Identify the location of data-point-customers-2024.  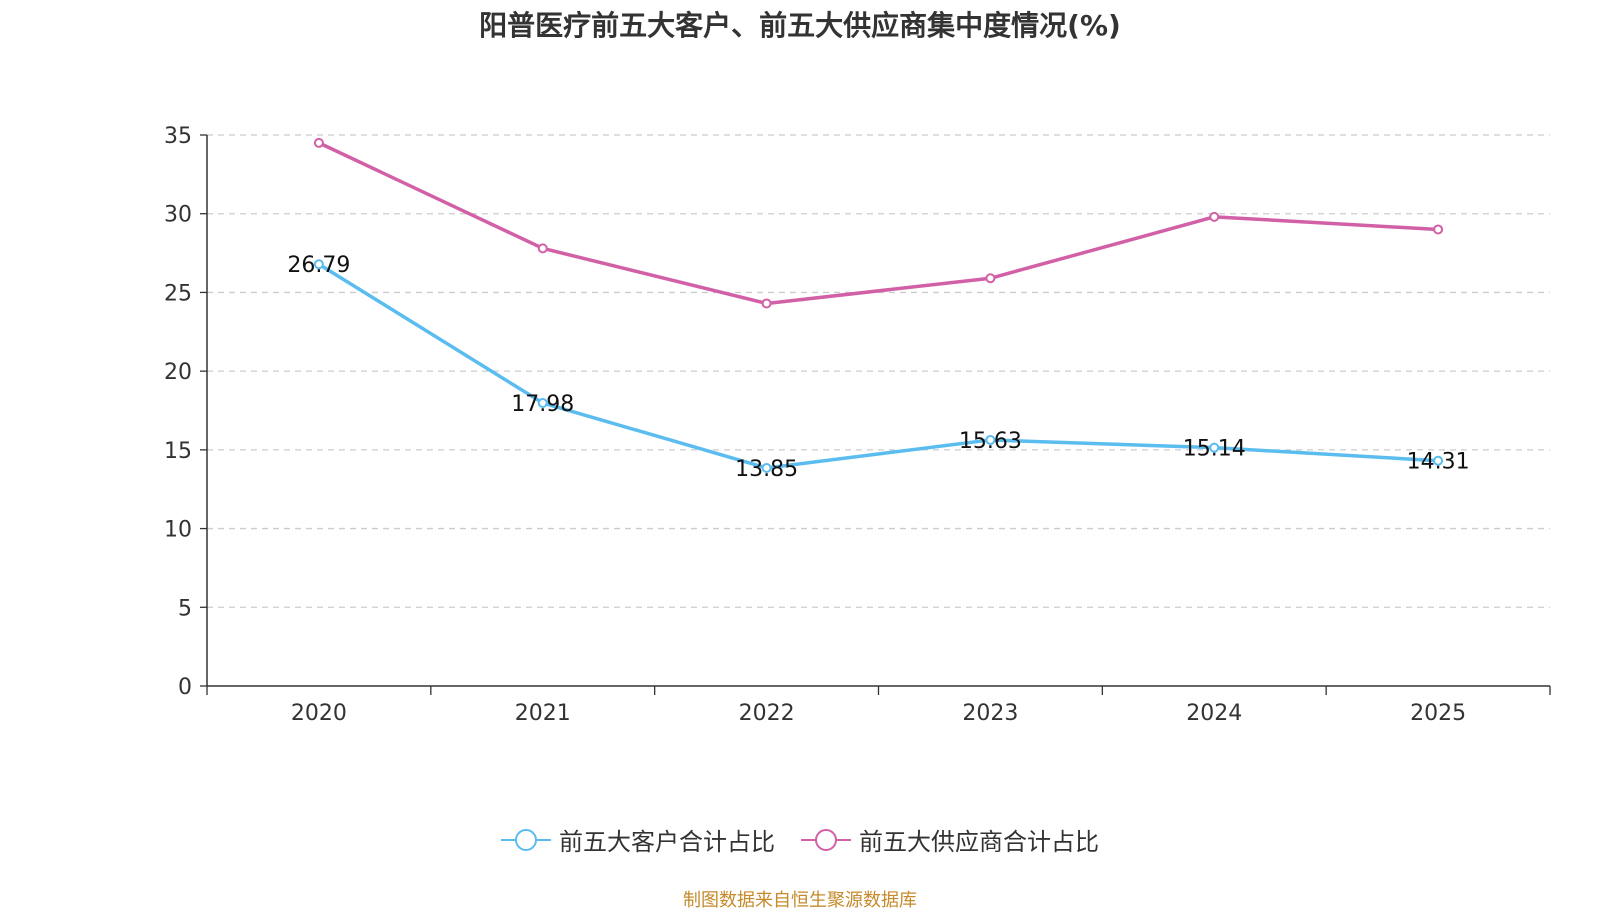
(1214, 447).